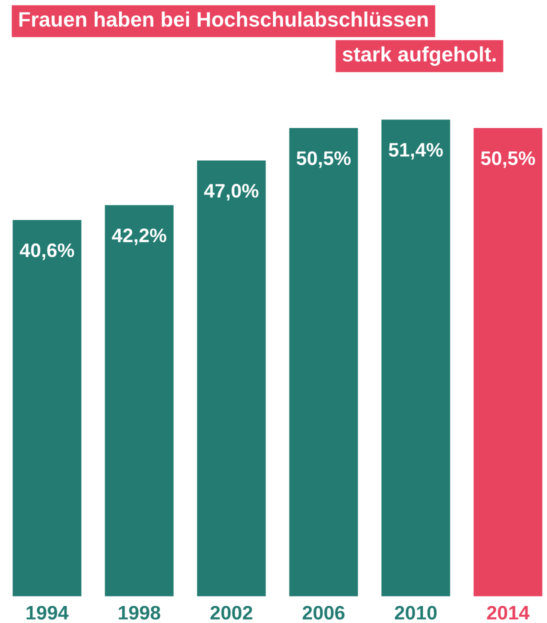 The width and height of the screenshot is (547, 623). Describe the element at coordinates (257, 38) in the screenshot. I see `chart-title: Frauen haben bei Hochschulabschlüssen stark aufgeholt.` at that location.